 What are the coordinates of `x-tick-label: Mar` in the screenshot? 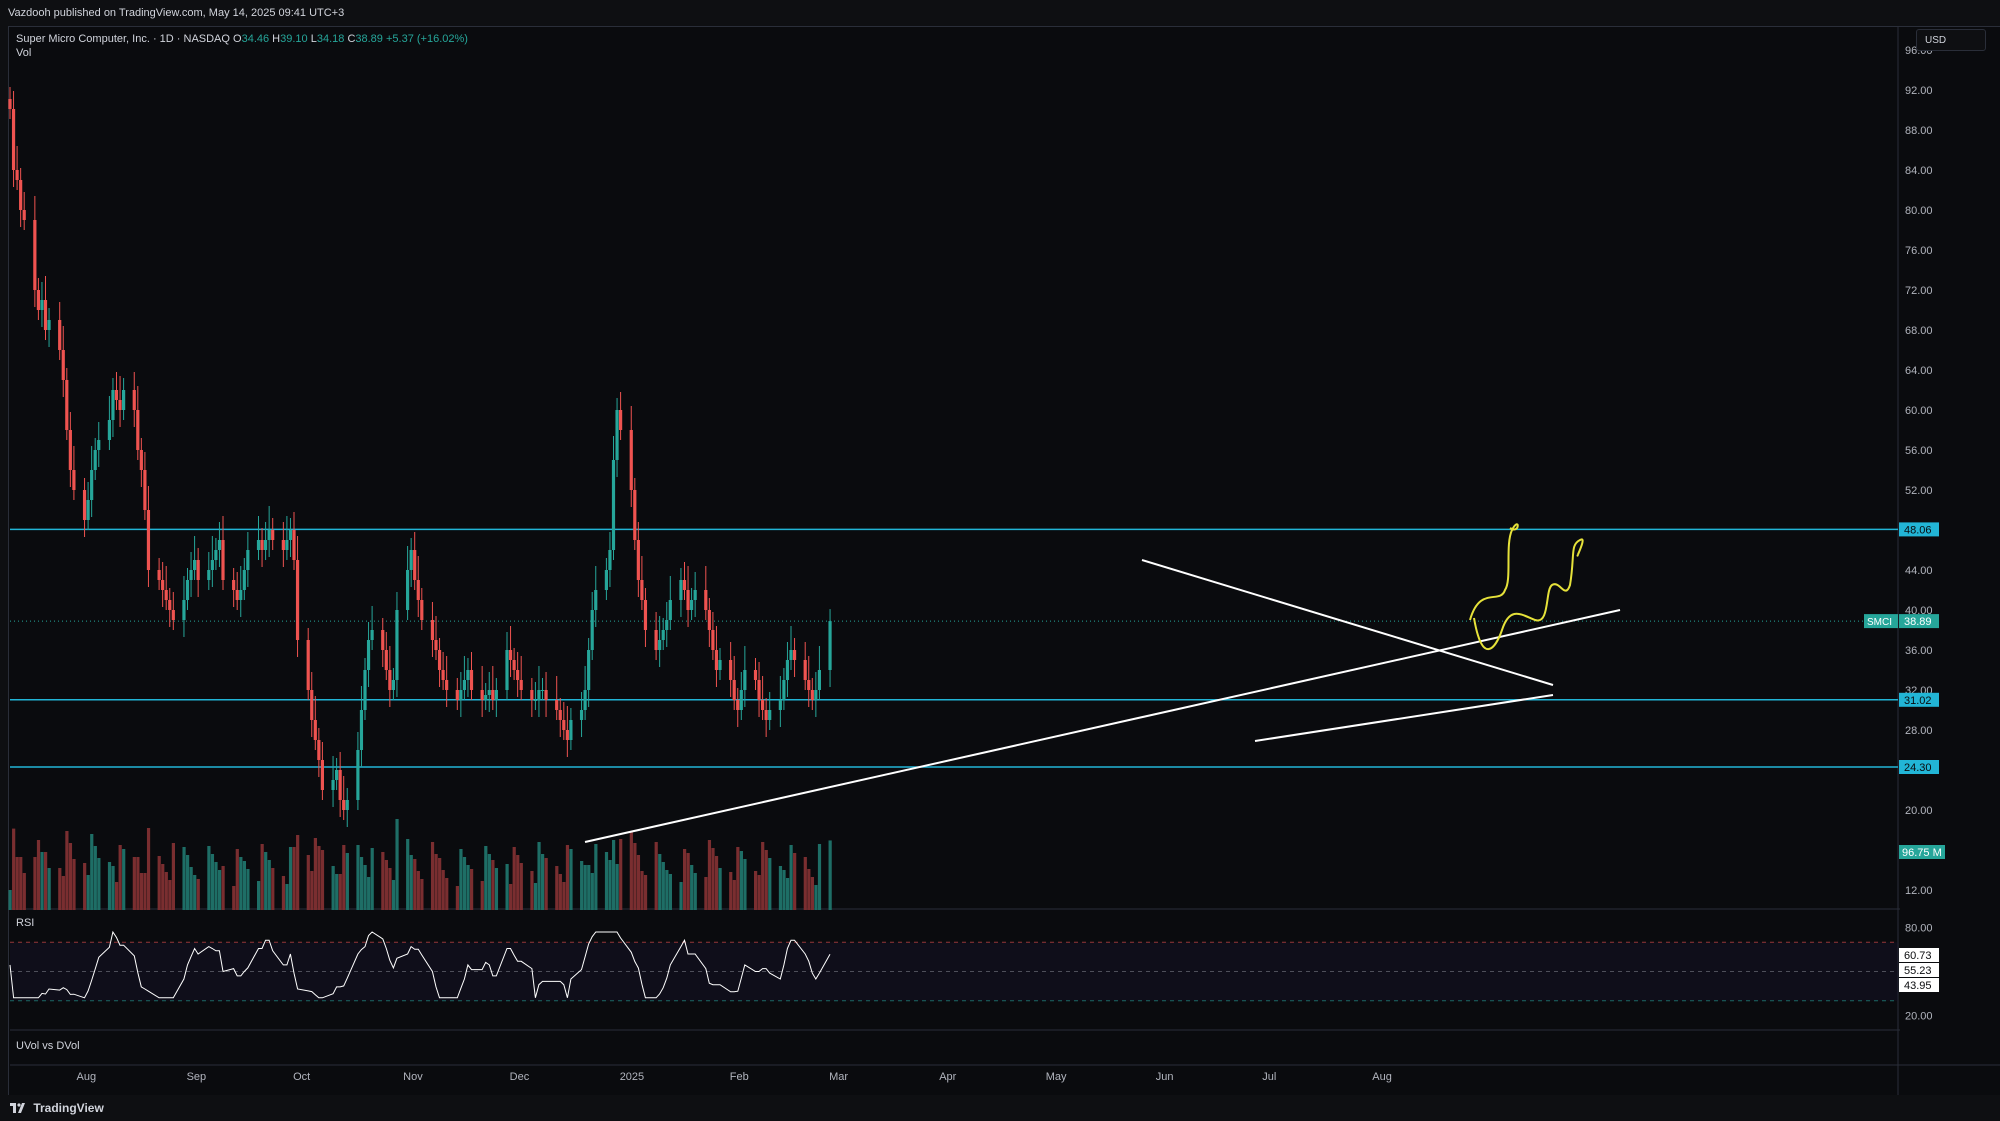 It's located at (838, 1077).